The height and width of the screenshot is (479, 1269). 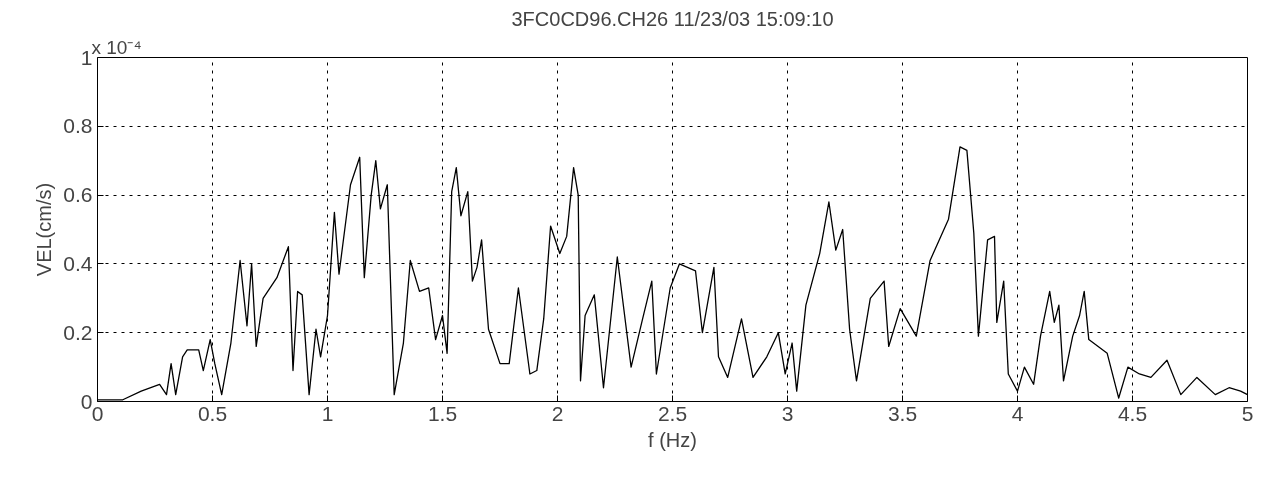 I want to click on y-tick-label: 1, so click(x=86, y=57).